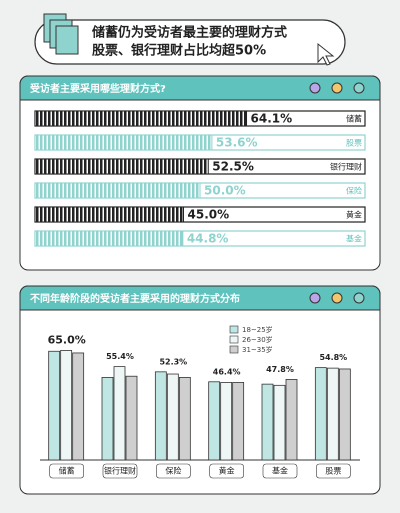  What do you see at coordinates (257, 349) in the screenshot?
I see `legend-label: 31~35岁` at bounding box center [257, 349].